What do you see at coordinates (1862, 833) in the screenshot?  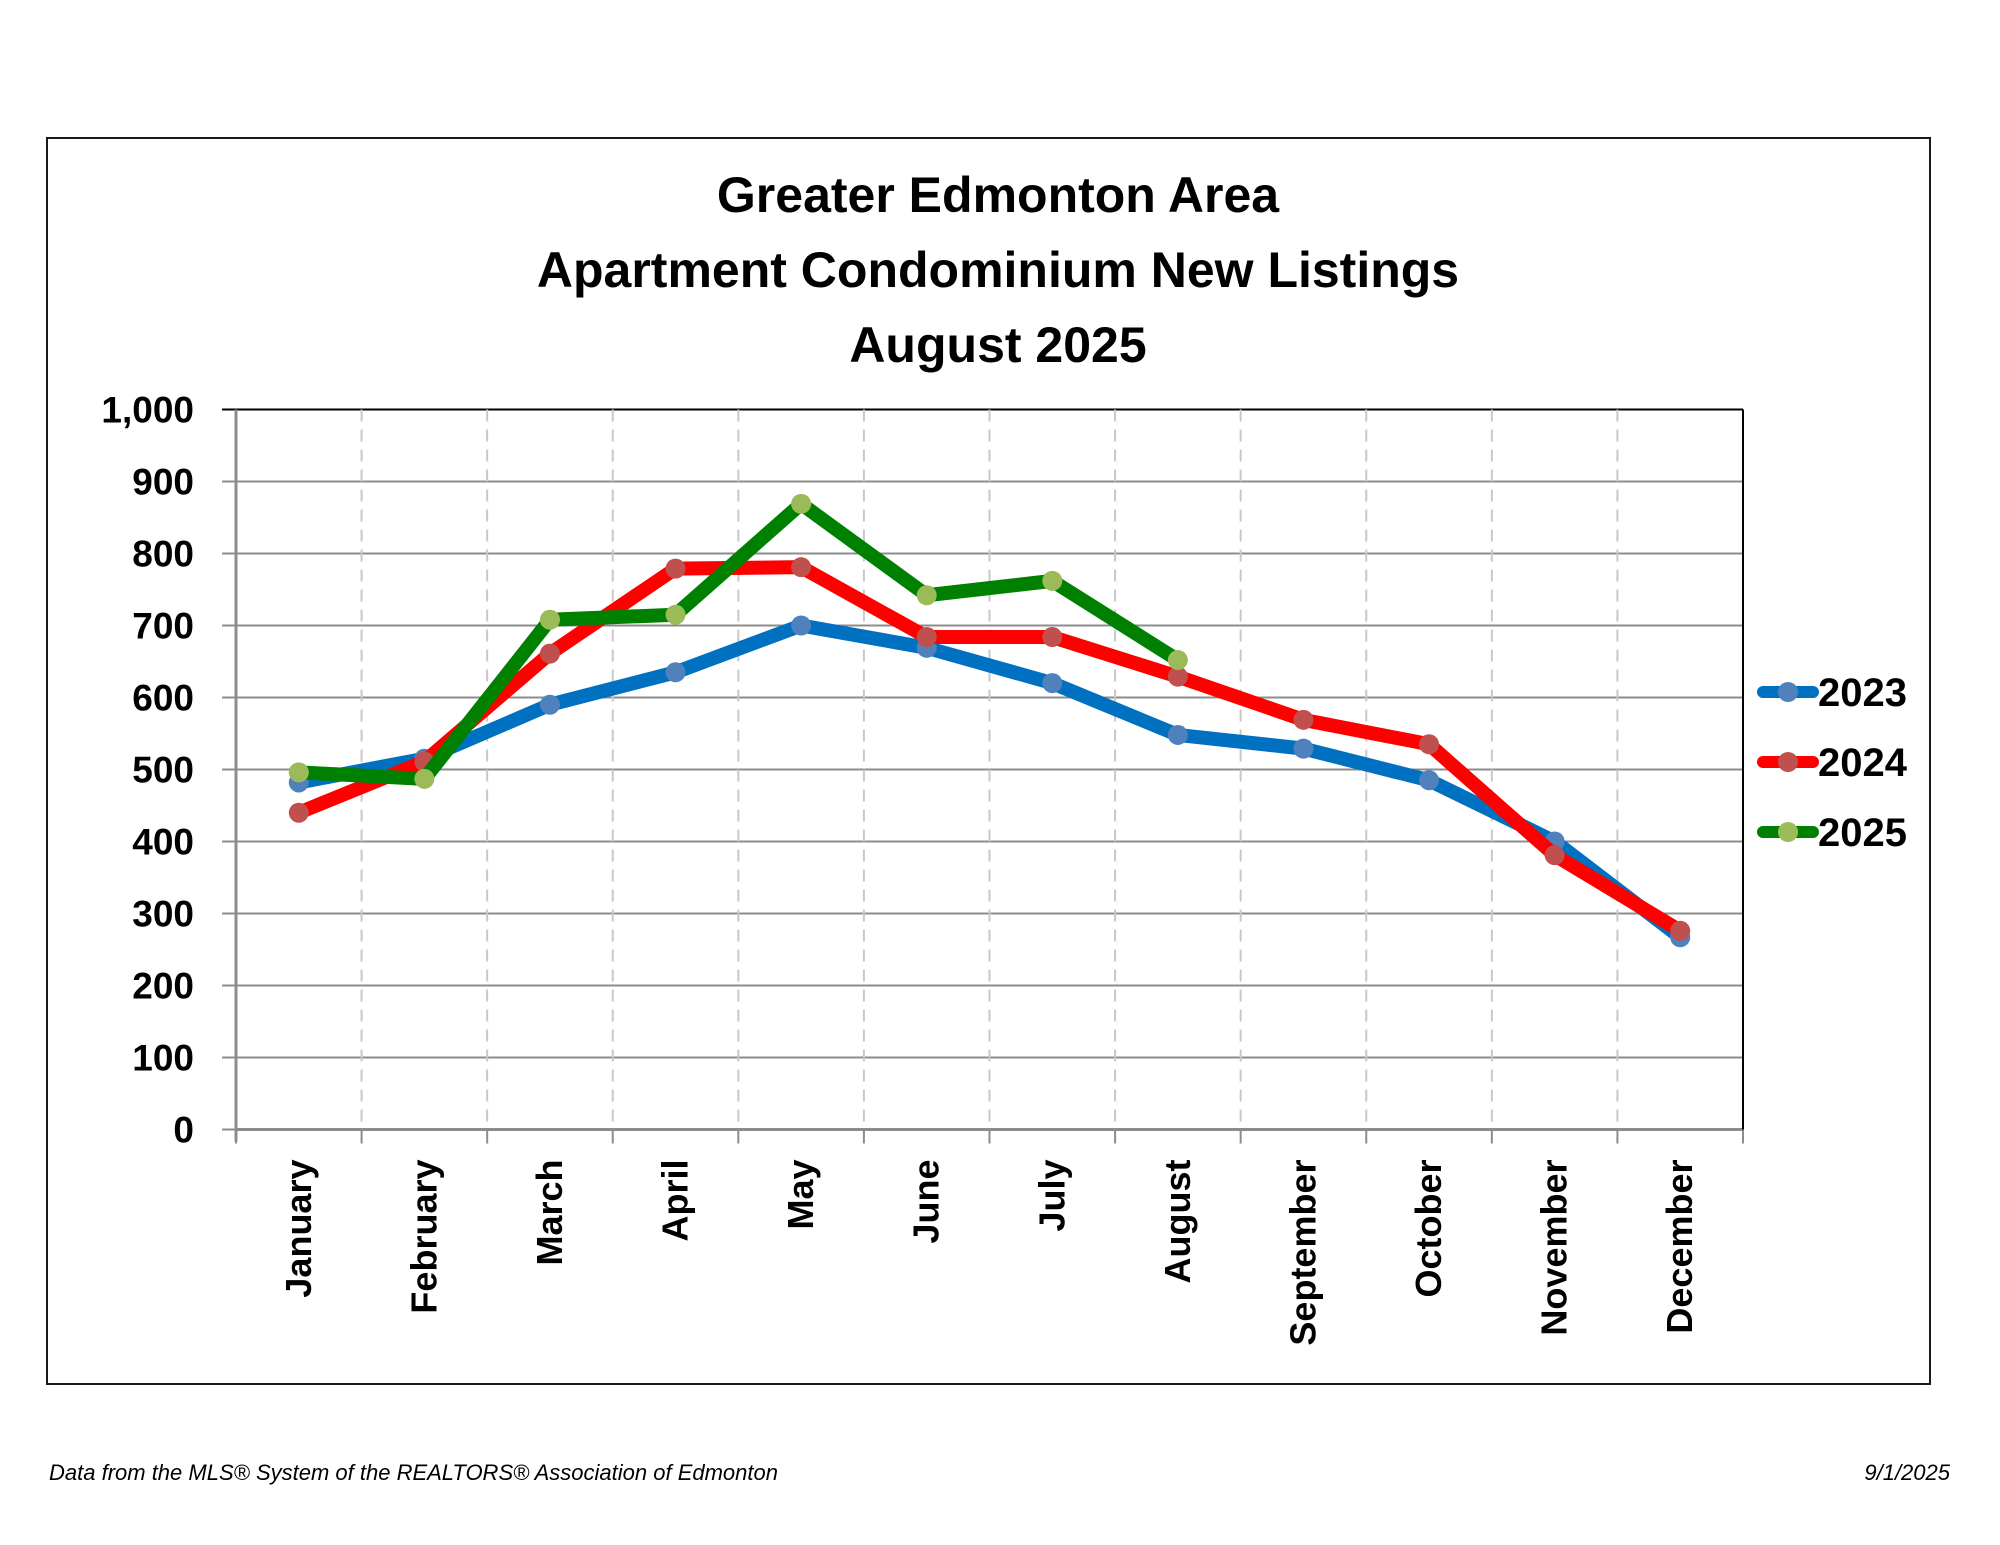 I see `legend-label: 2025` at bounding box center [1862, 833].